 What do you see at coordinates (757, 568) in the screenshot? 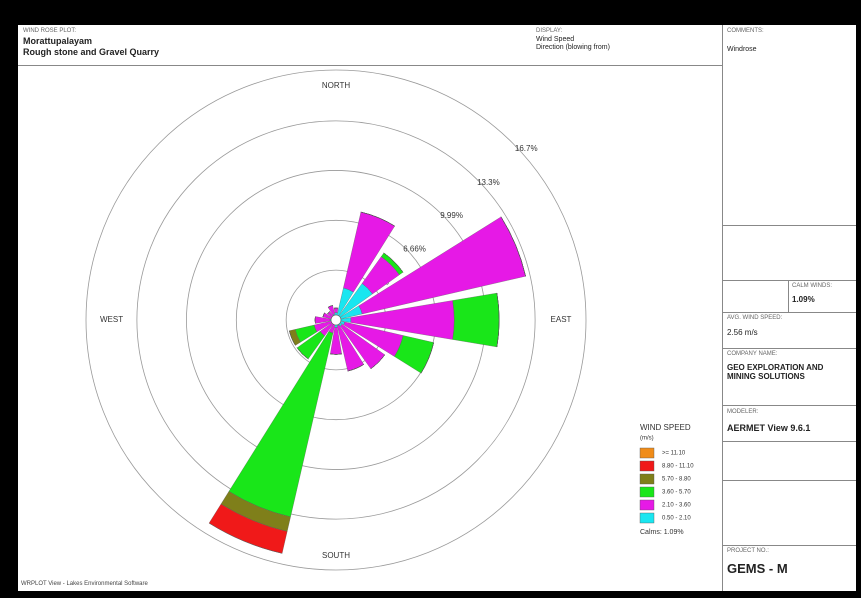
I see `project-no: GEMS - M` at bounding box center [757, 568].